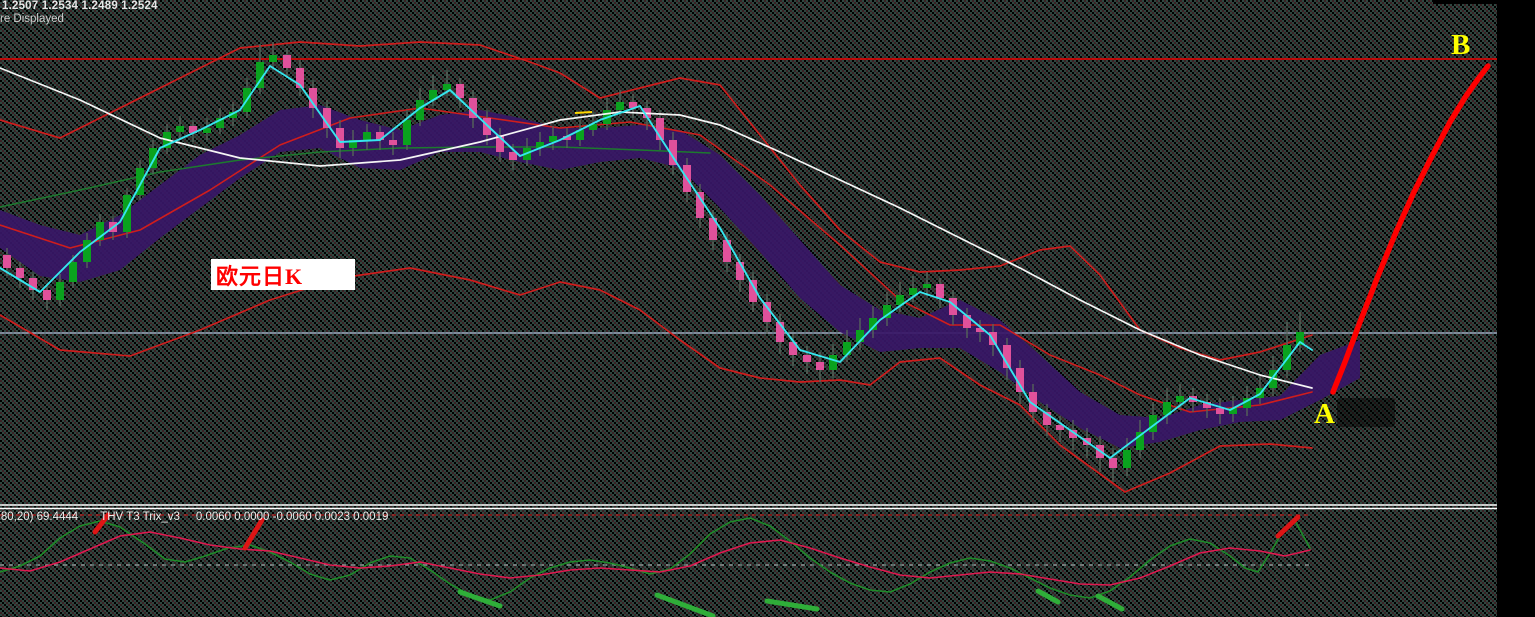 This screenshot has height=617, width=1535. I want to click on yellow-dash-mark, so click(583, 112).